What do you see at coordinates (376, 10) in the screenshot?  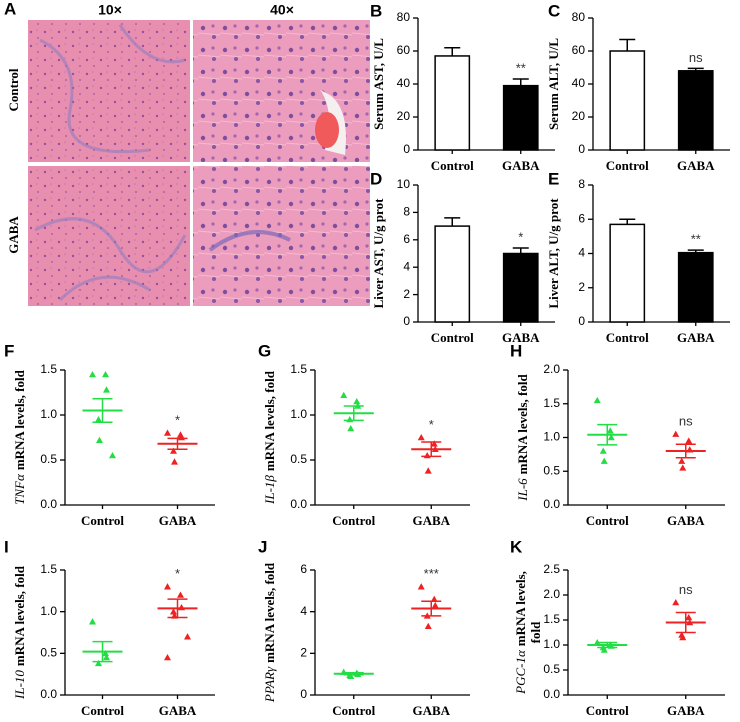 I see `panel-label: B` at bounding box center [376, 10].